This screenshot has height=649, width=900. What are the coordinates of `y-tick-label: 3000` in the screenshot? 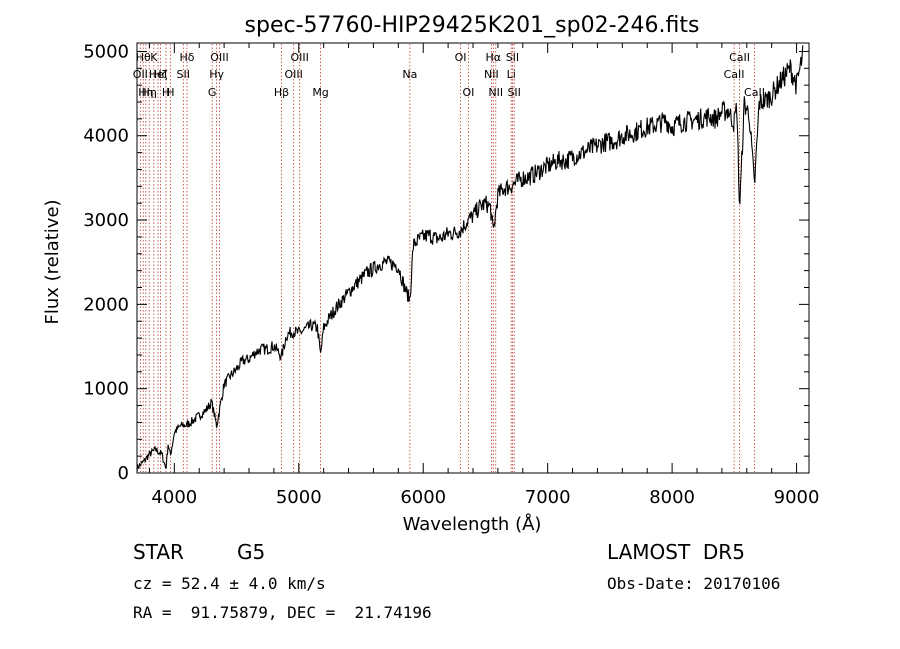 It's located at (106, 220).